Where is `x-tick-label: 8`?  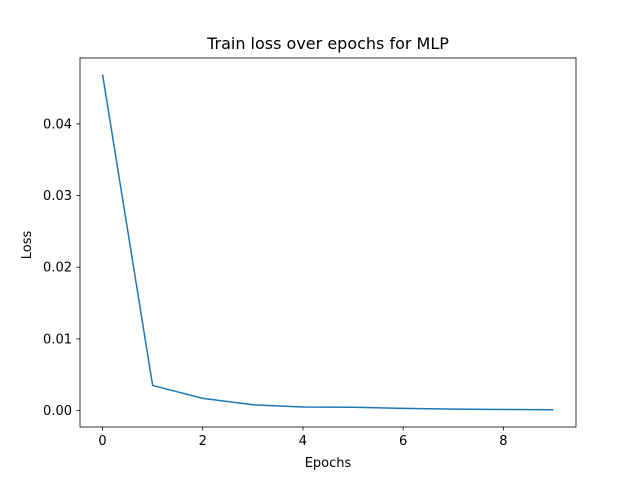 x-tick-label: 8 is located at coordinates (503, 441).